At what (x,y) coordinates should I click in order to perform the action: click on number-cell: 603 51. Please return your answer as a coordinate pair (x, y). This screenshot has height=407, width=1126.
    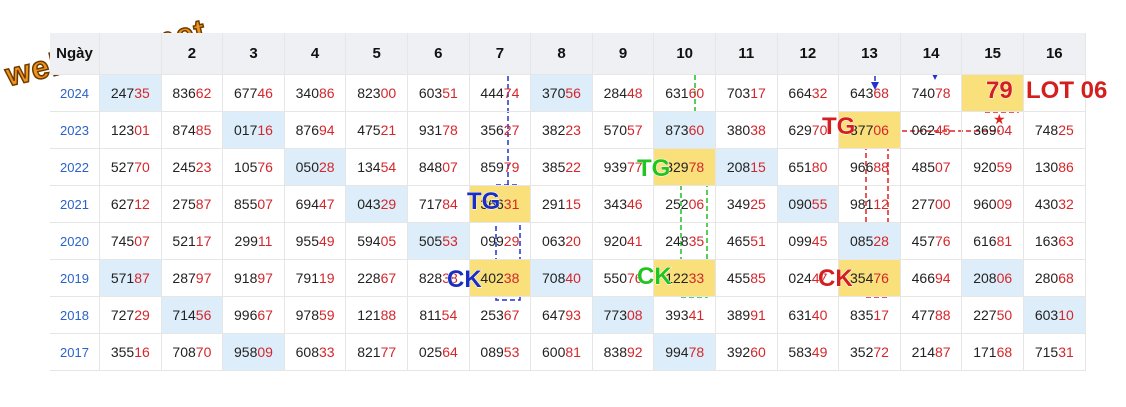
    Looking at the image, I should click on (439, 93).